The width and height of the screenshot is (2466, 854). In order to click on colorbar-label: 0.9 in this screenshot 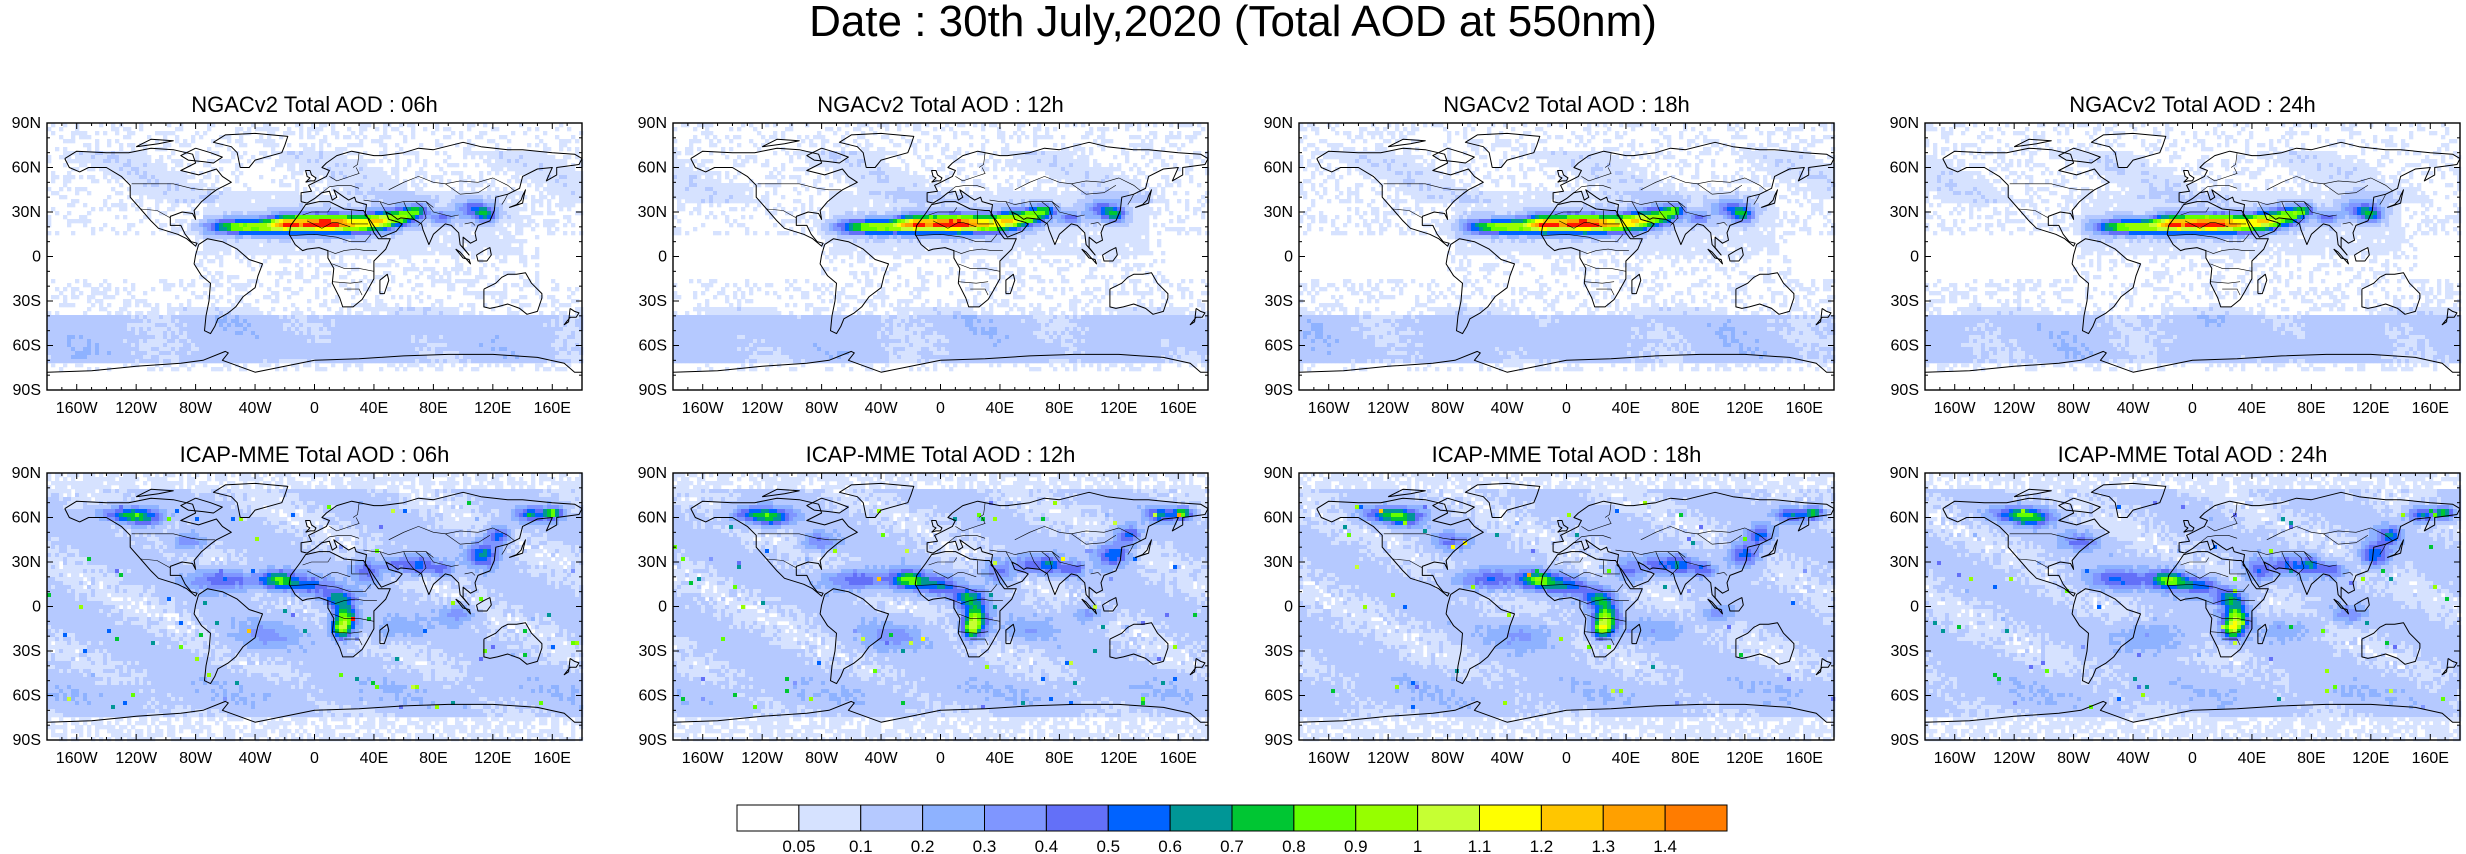, I will do `click(1356, 845)`.